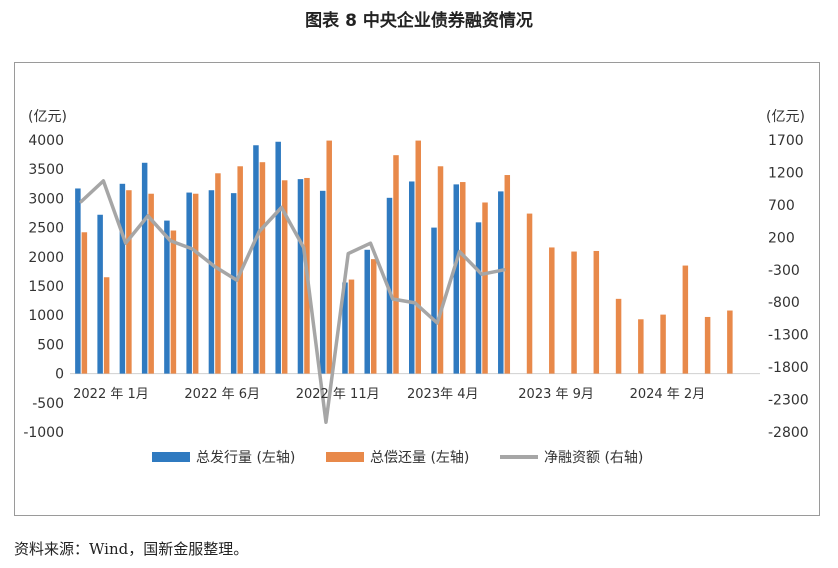 The height and width of the screenshot is (568, 838). What do you see at coordinates (222, 394) in the screenshot?
I see `x-tick-label: 2022 年 6月` at bounding box center [222, 394].